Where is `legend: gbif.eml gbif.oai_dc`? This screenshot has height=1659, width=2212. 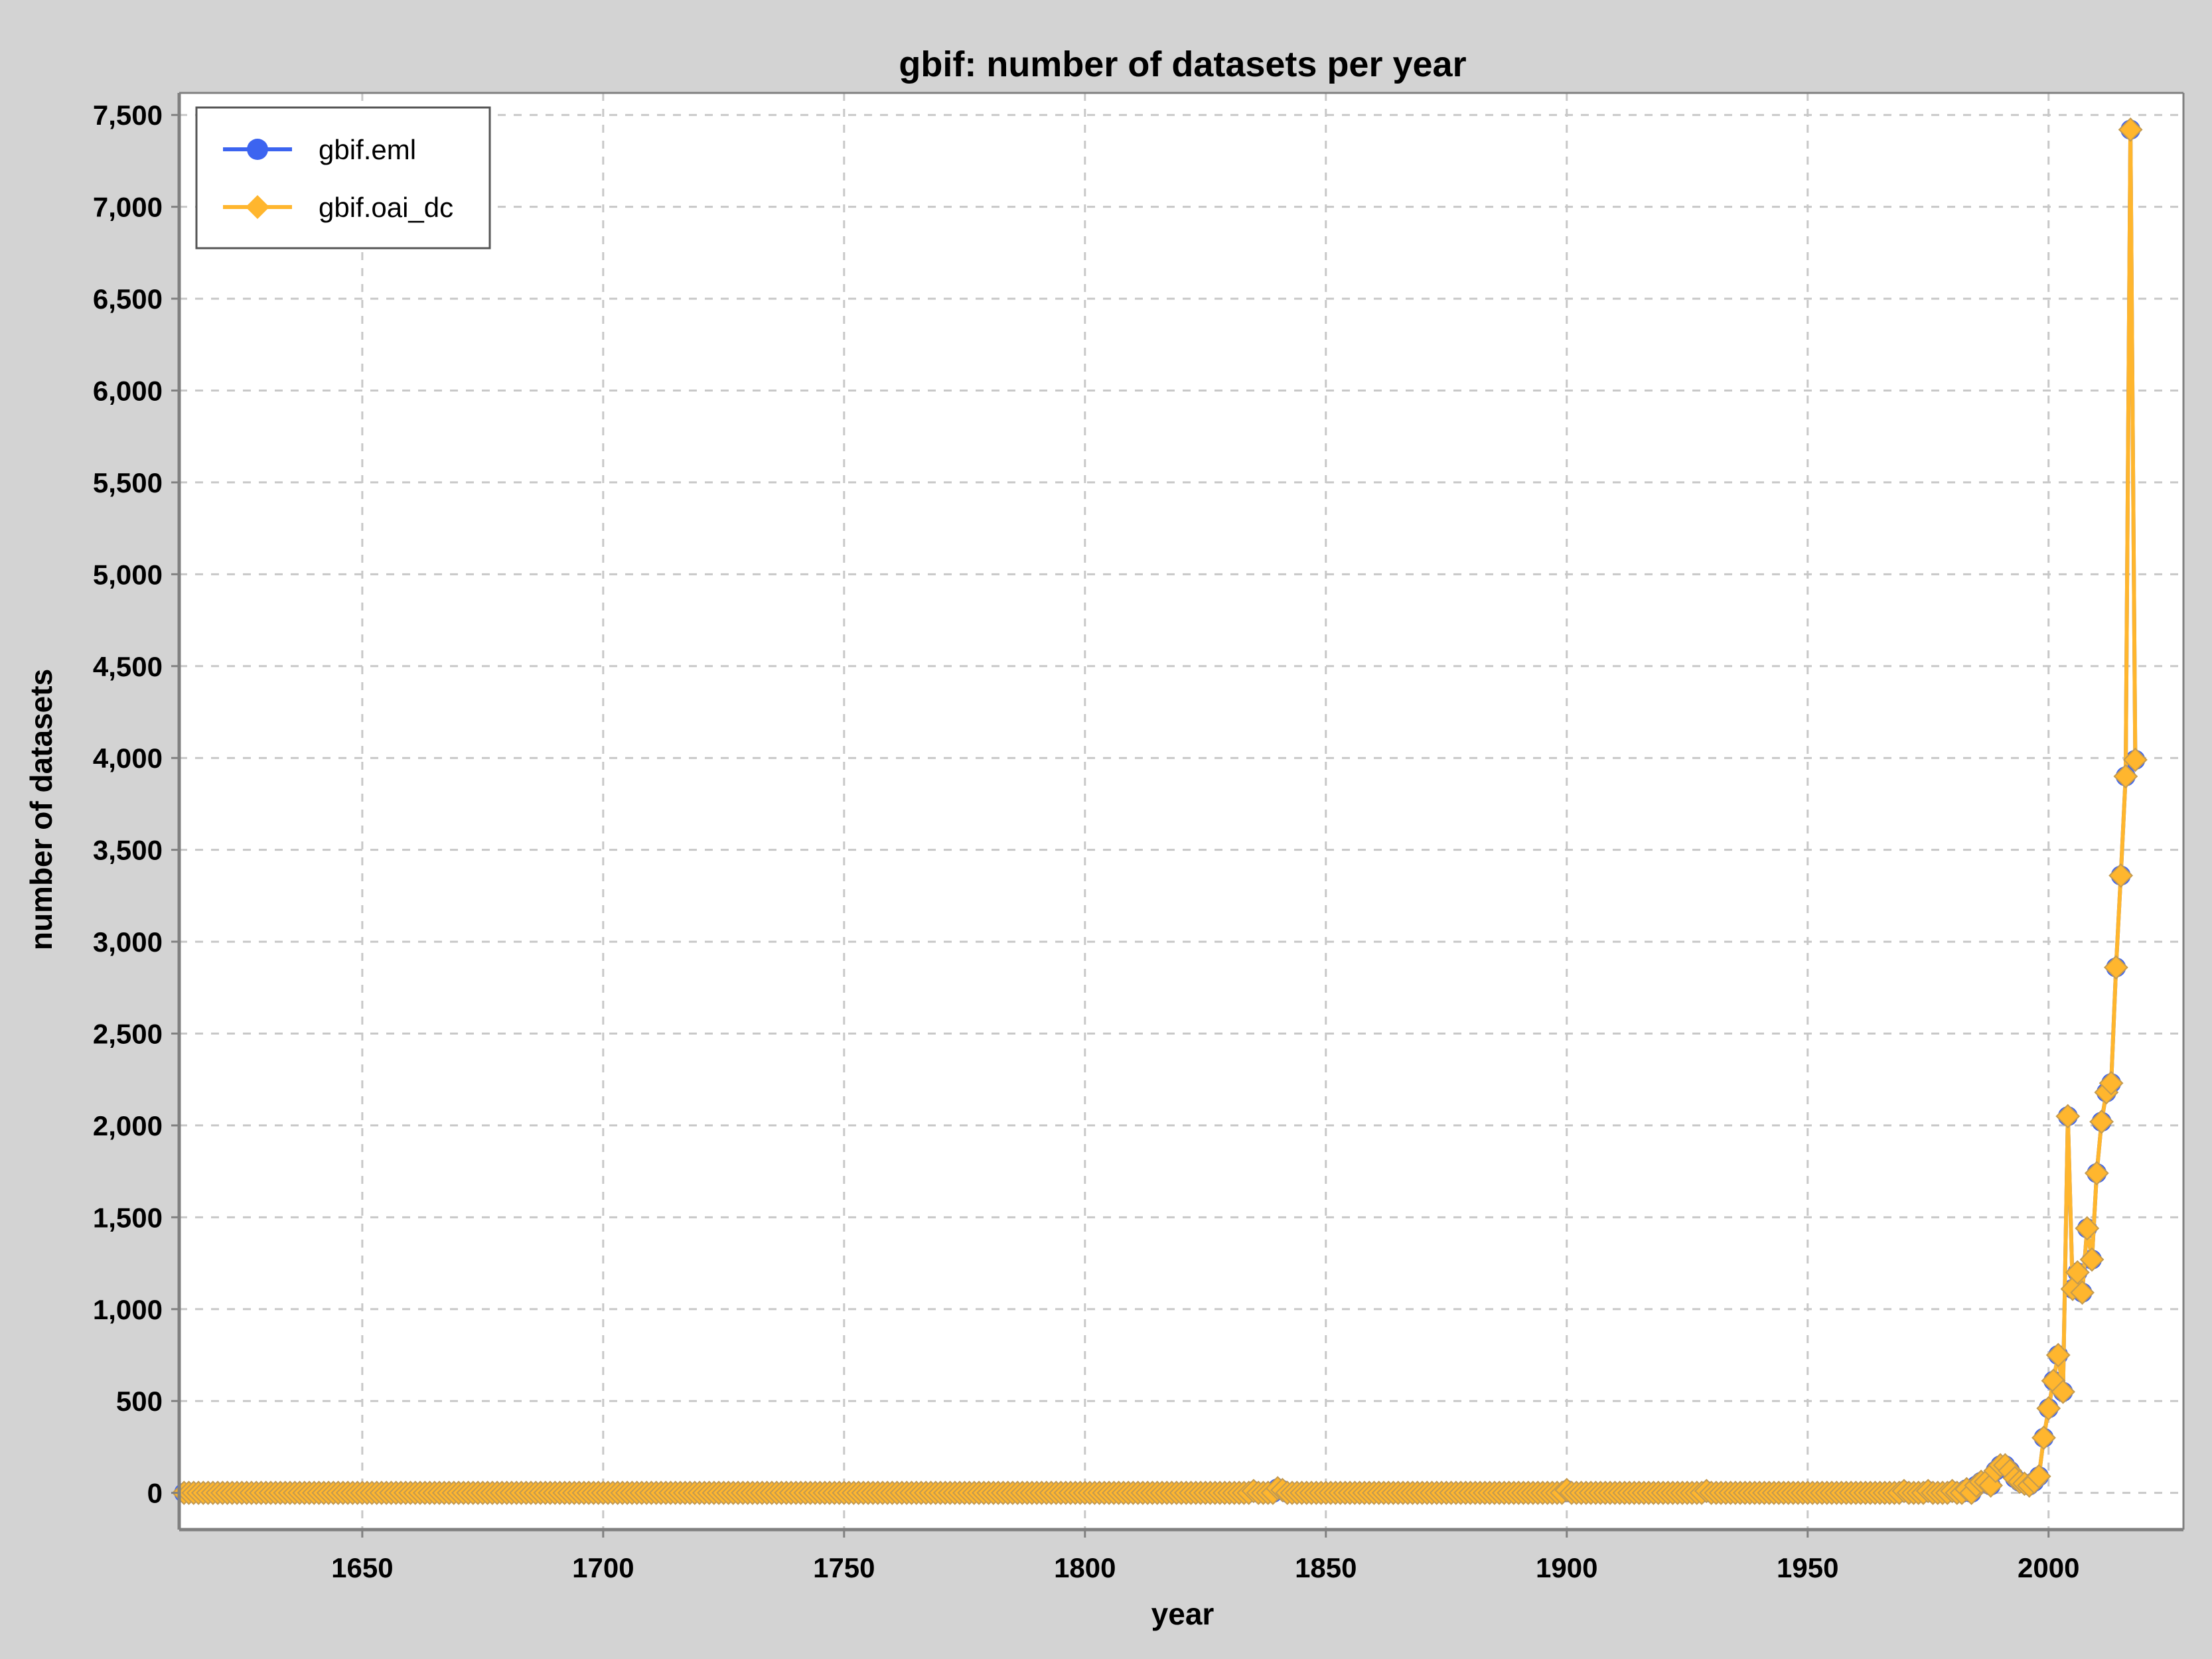
legend: gbif.eml gbif.oai_dc is located at coordinates (343, 178).